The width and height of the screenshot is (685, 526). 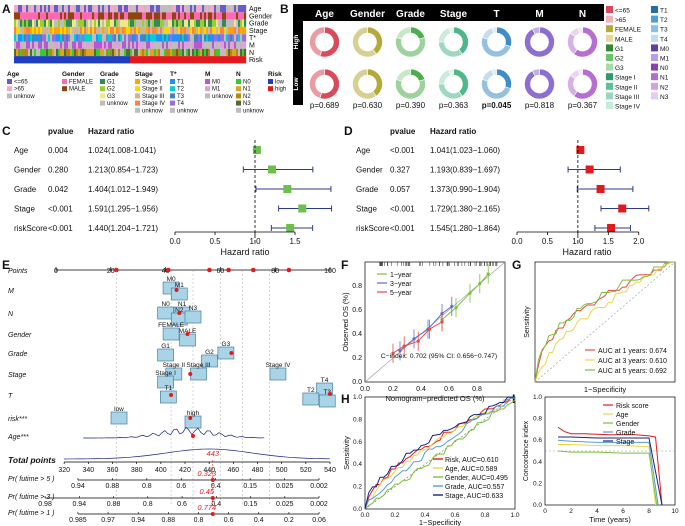 What do you see at coordinates (298, 84) in the screenshot?
I see `group-low-bar` at bounding box center [298, 84].